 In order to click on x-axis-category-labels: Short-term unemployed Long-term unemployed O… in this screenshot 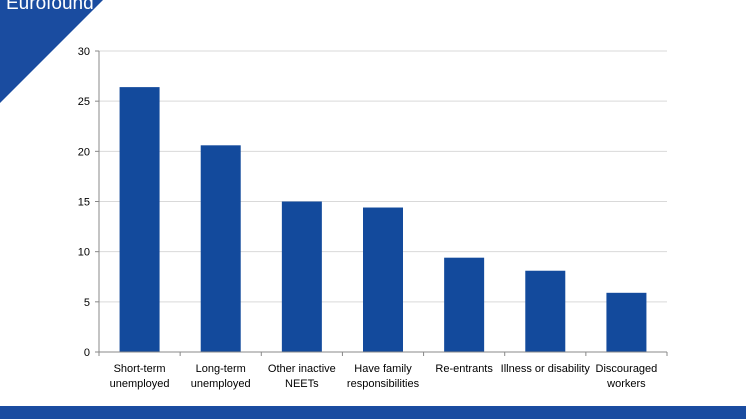, I will do `click(384, 376)`.